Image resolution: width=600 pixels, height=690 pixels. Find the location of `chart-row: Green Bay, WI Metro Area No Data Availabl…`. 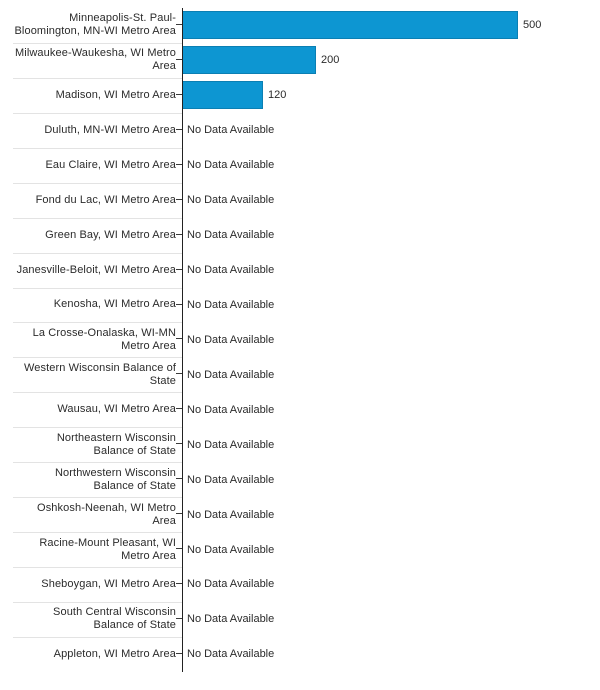

chart-row: Green Bay, WI Metro Area No Data Availabl… is located at coordinates (300, 235).